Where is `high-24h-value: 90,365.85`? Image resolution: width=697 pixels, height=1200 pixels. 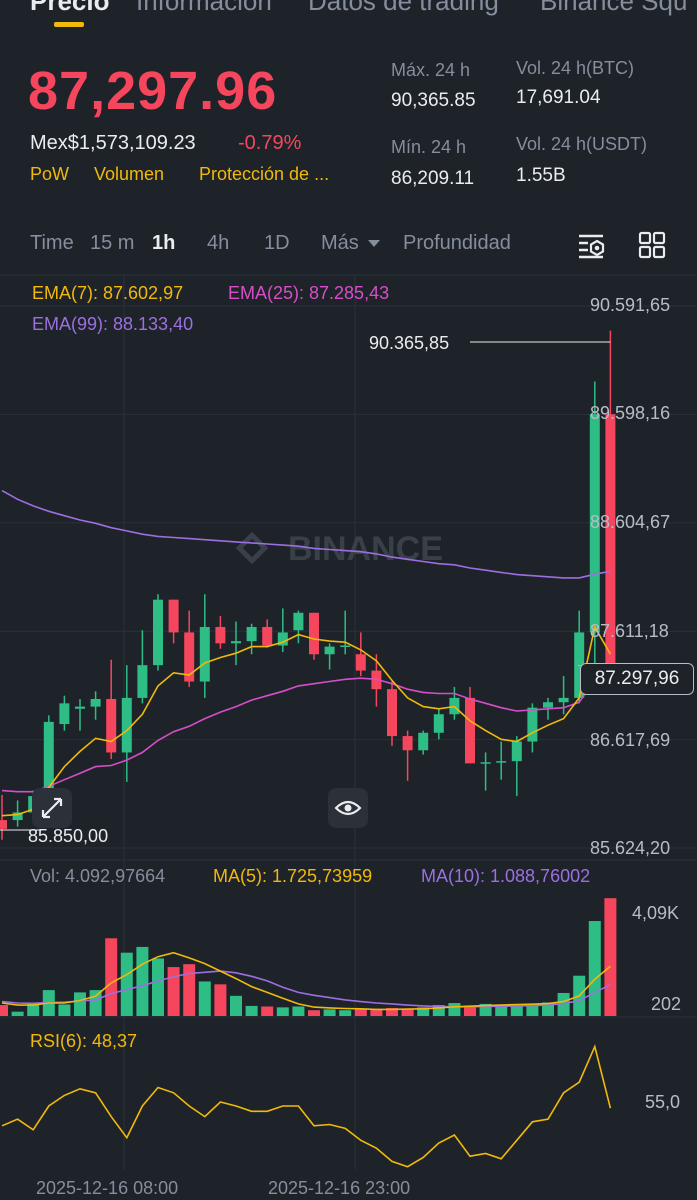
high-24h-value: 90,365.85 is located at coordinates (433, 100).